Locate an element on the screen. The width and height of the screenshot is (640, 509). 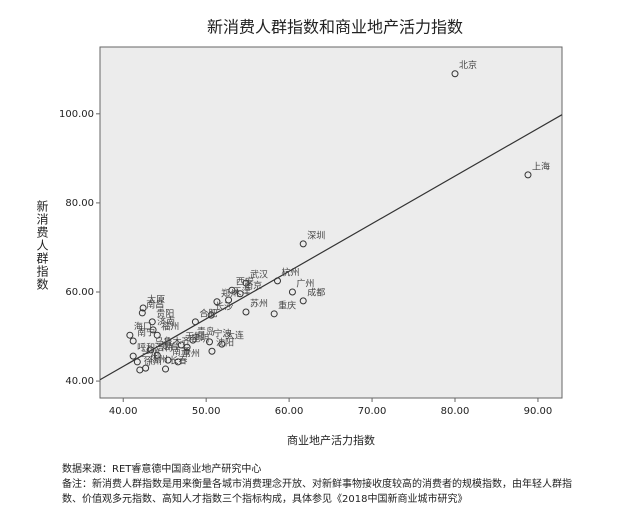
point-label: 长春 is located at coordinates (179, 361).